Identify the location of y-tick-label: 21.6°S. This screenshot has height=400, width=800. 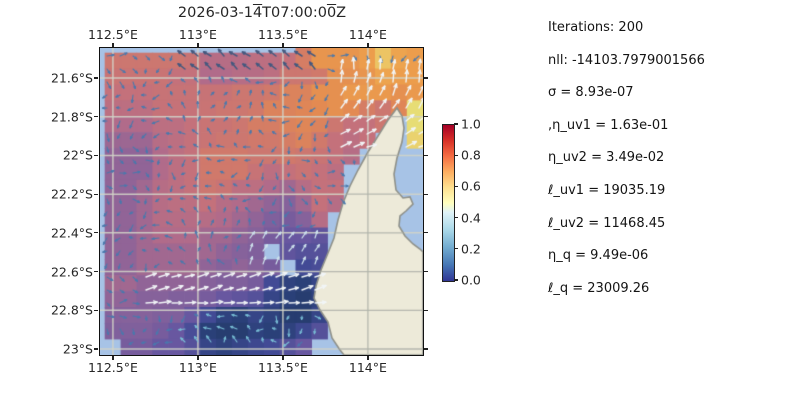
(71, 78).